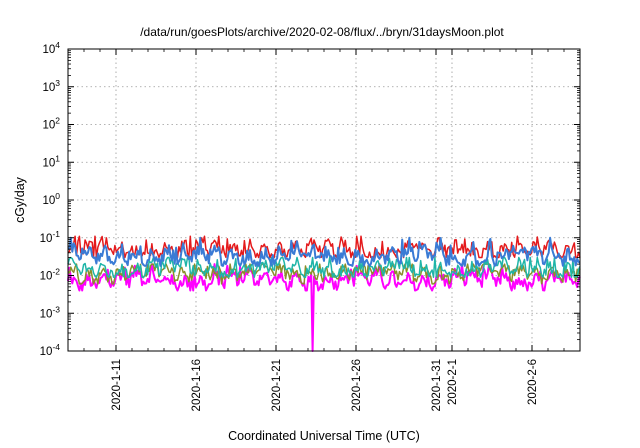 This screenshot has height=448, width=640. I want to click on y-tick-label: 10⁻³, so click(50, 312).